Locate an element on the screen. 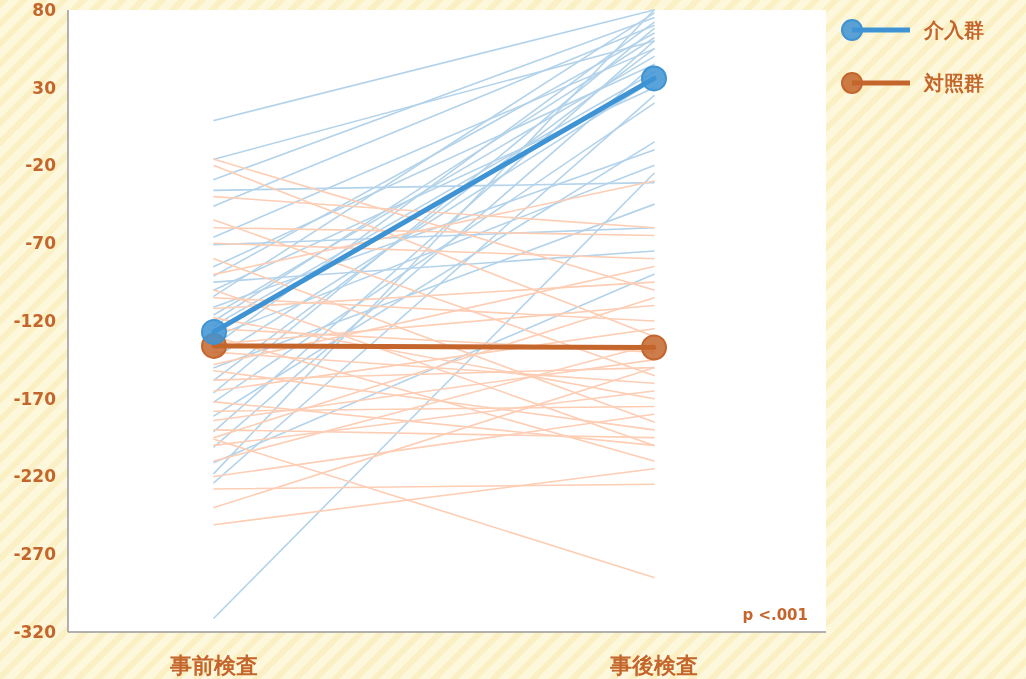  annotation: p <.001 is located at coordinates (775, 615).